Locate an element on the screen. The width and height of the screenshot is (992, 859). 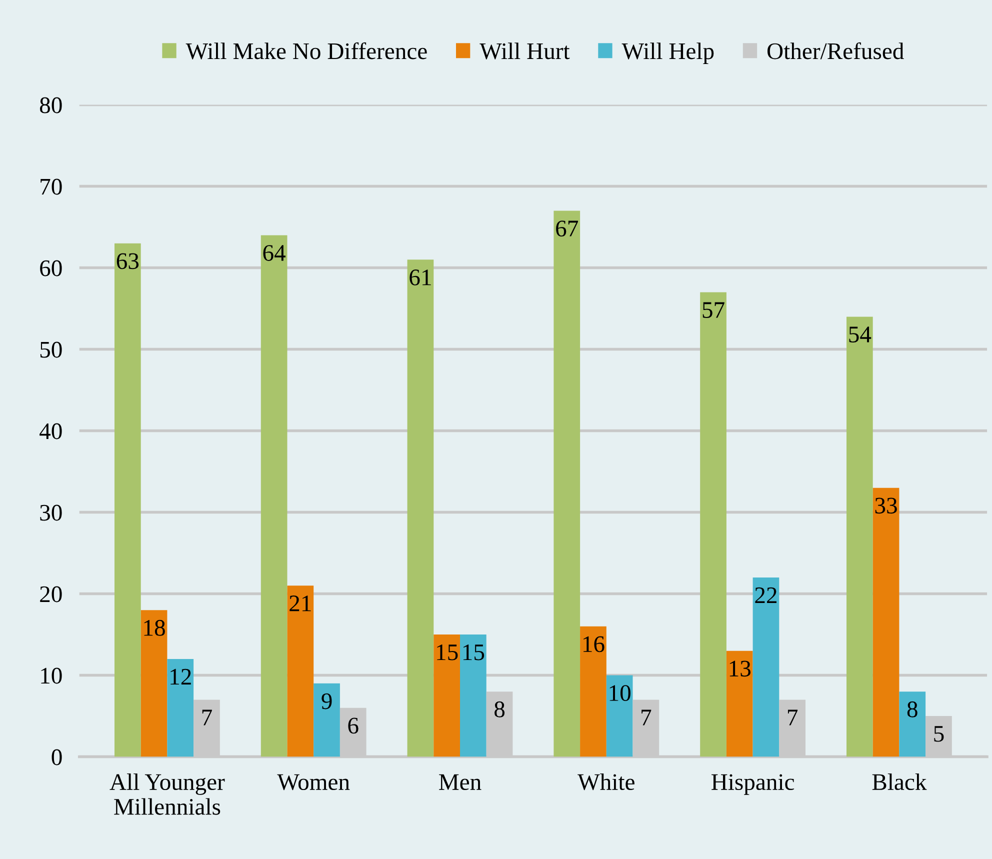
x-tick-label: Hispanic is located at coordinates (753, 784).